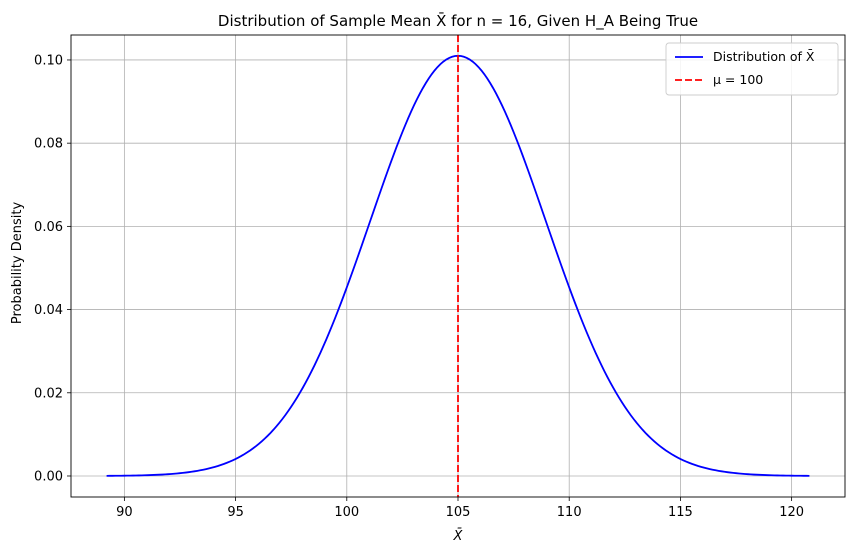  I want to click on legend-label-mean: μ = 100, so click(738, 79).